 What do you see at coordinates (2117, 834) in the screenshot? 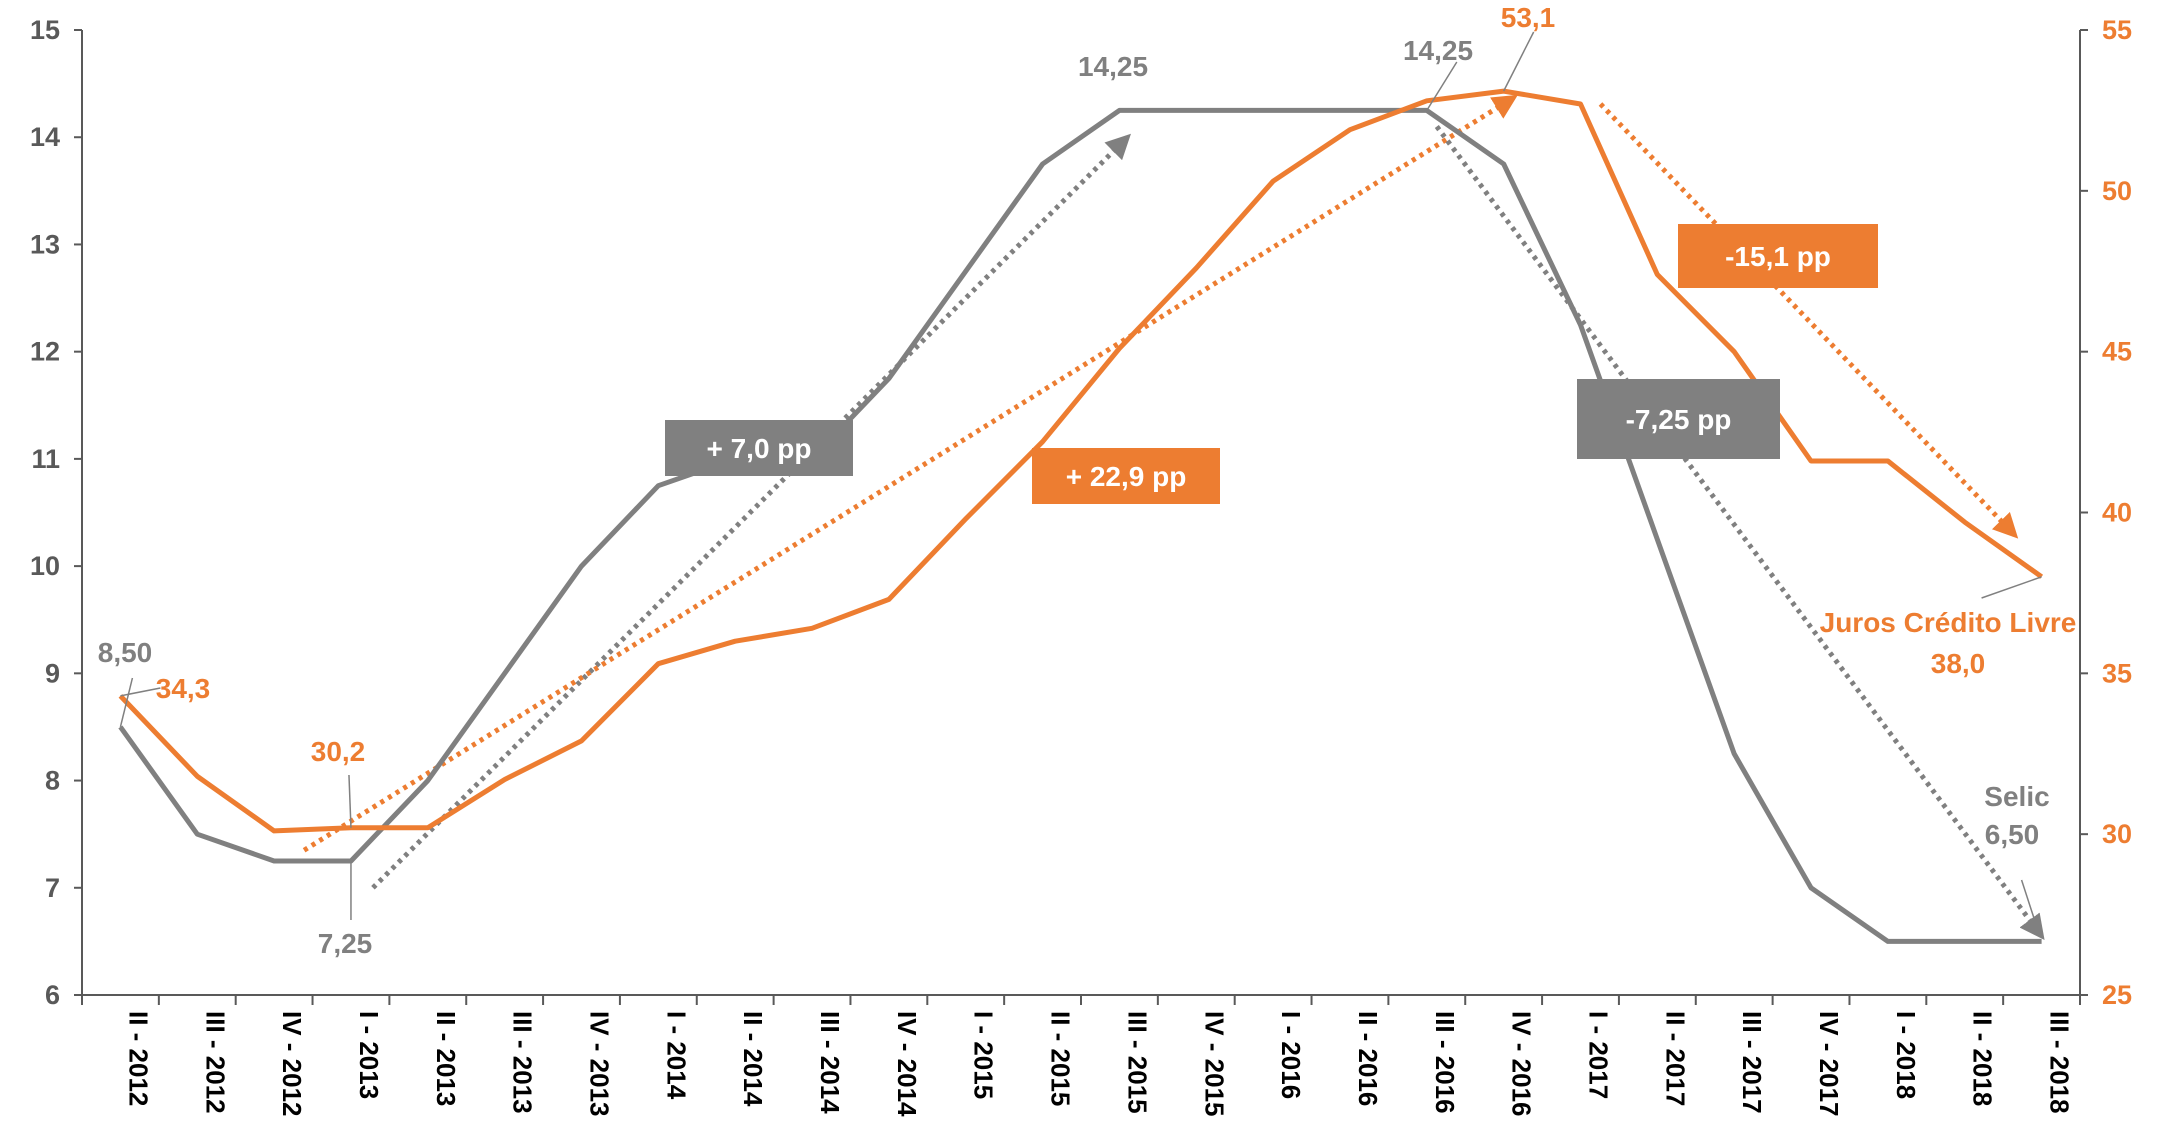
I see `y-right-tick-label: 30` at bounding box center [2117, 834].